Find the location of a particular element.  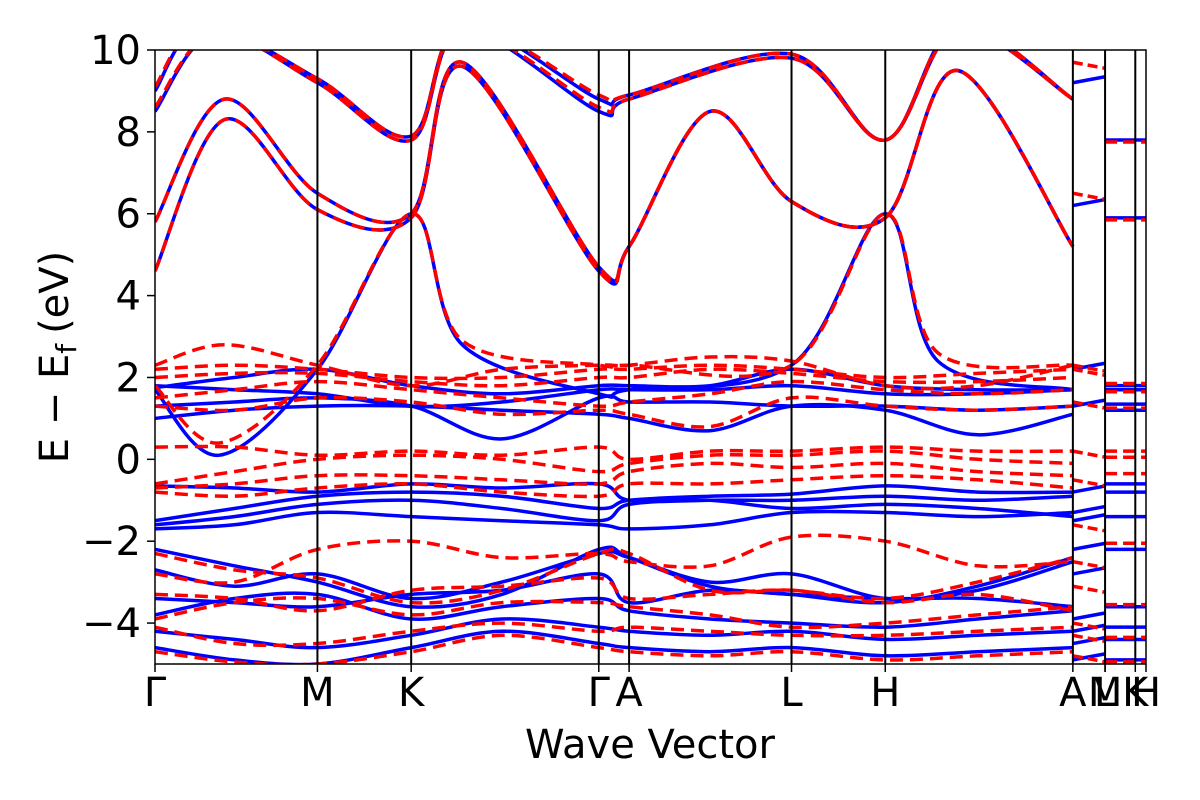

y-tick-label: 6 is located at coordinates (128, 215).